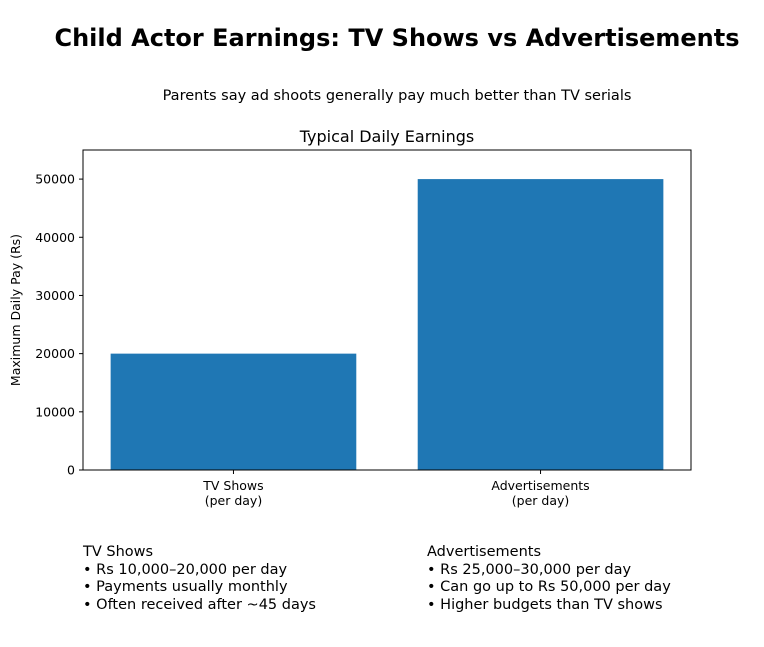  I want to click on y-tick-label: 40000, so click(55, 237).